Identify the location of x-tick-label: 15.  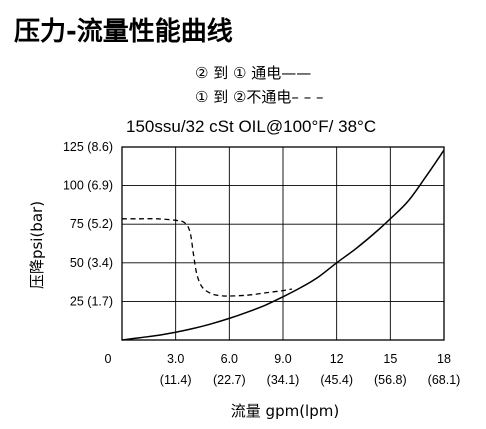
(390, 359).